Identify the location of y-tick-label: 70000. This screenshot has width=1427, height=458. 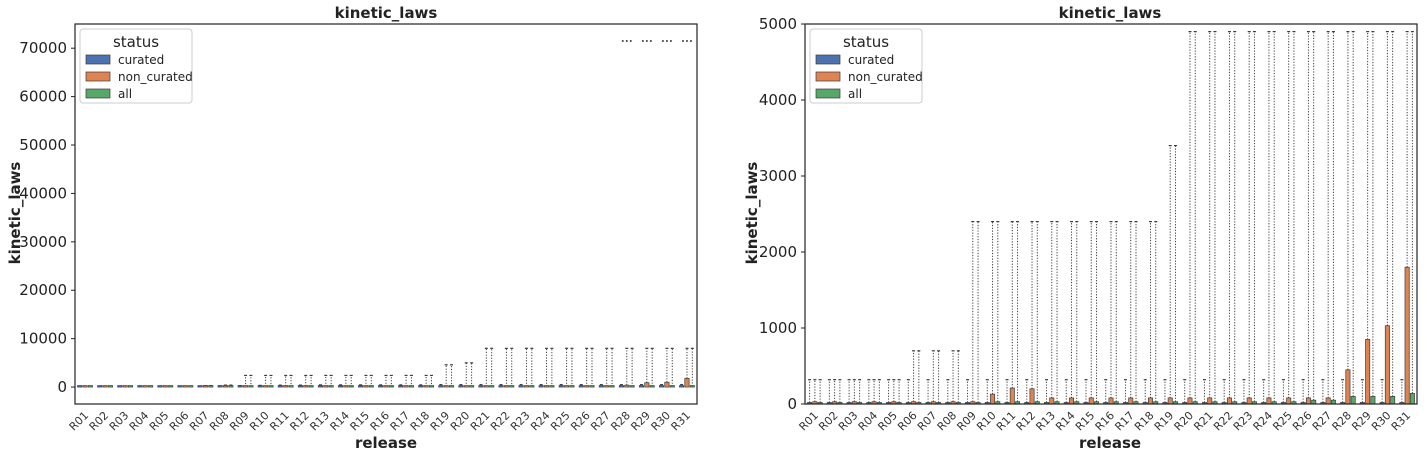
(43, 48).